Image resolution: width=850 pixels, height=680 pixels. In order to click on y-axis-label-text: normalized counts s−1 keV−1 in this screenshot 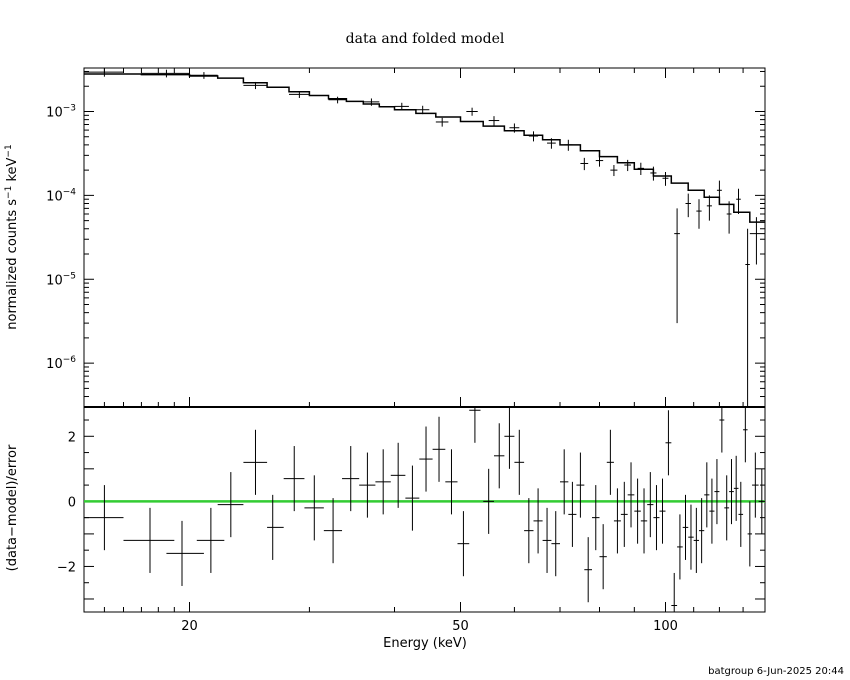, I will do `click(12, 236)`.